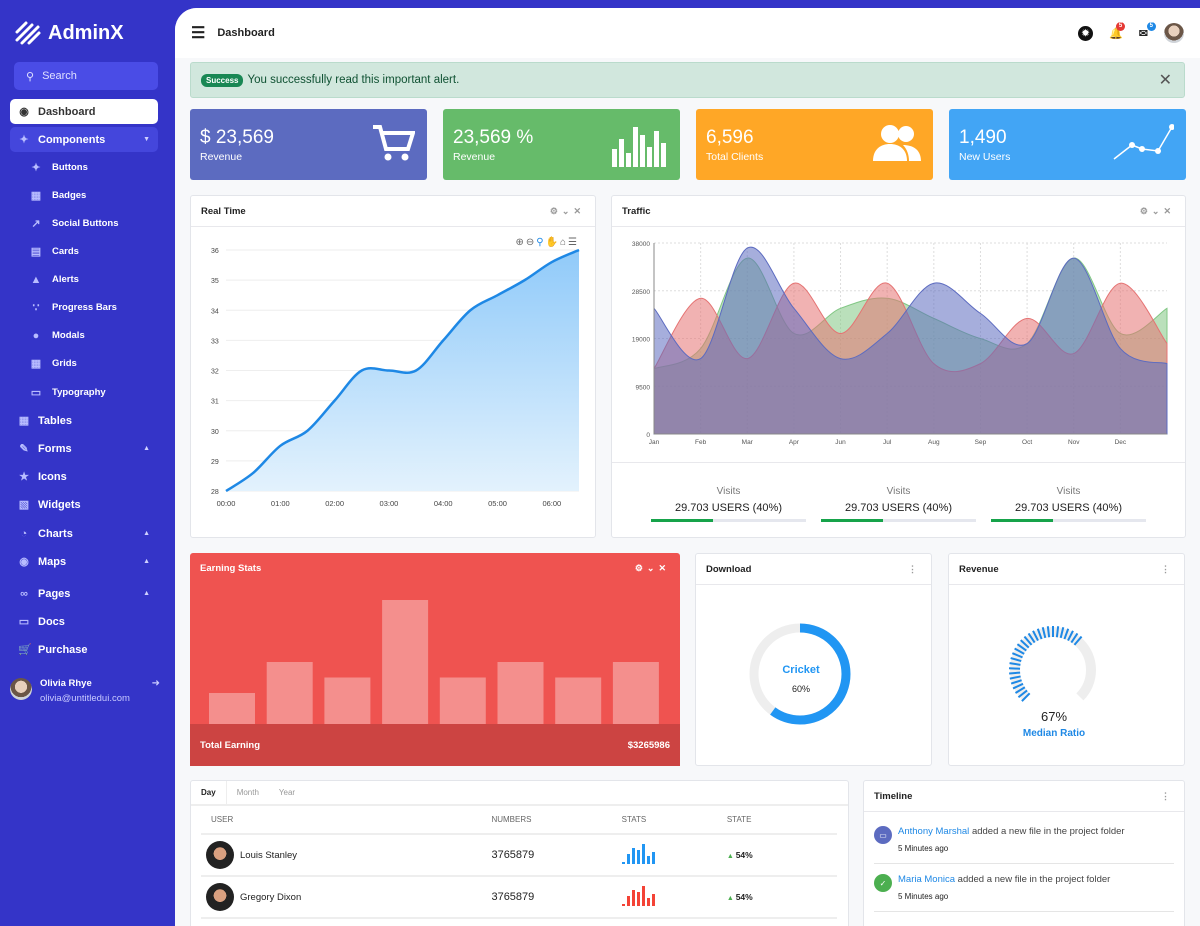  Describe the element at coordinates (84, 504) in the screenshot. I see `sidebar-item-widgets: ▧ Widgets` at that location.